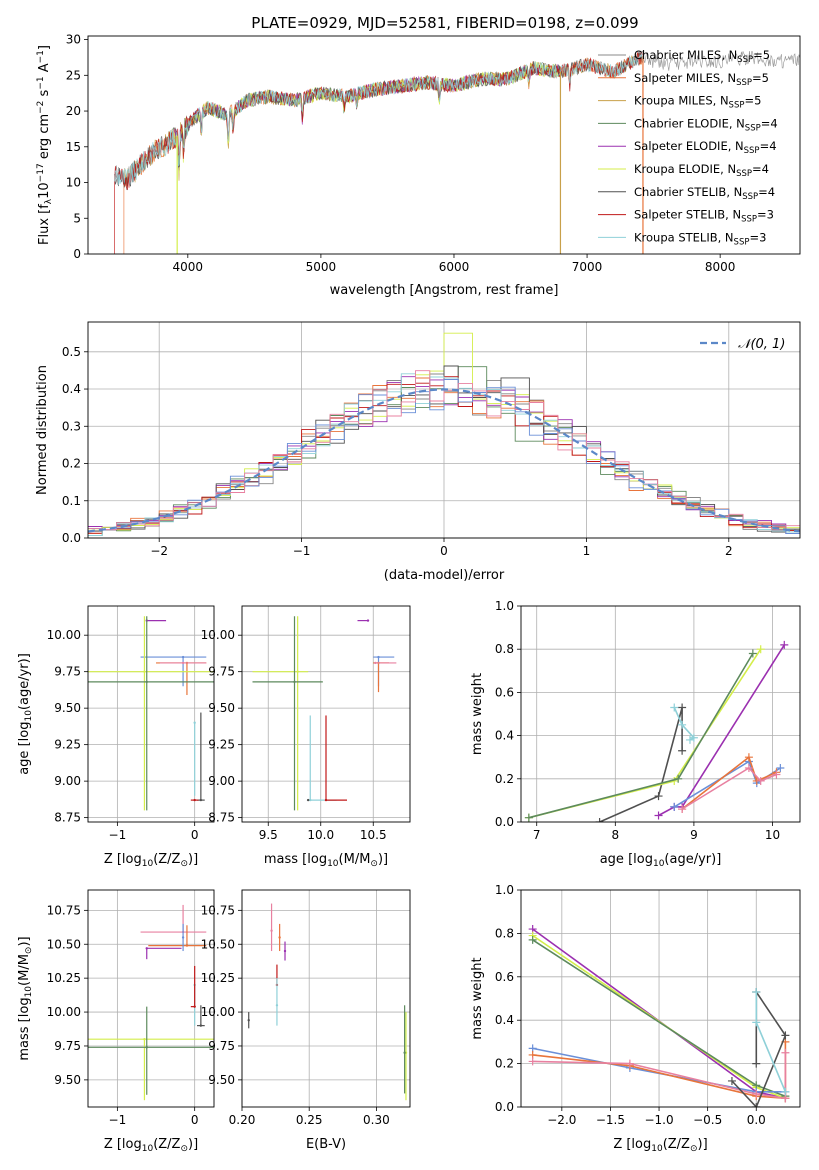 This screenshot has height=1170, width=819. What do you see at coordinates (242, 1120) in the screenshot?
I see `x-tick-label: 0.20` at bounding box center [242, 1120].